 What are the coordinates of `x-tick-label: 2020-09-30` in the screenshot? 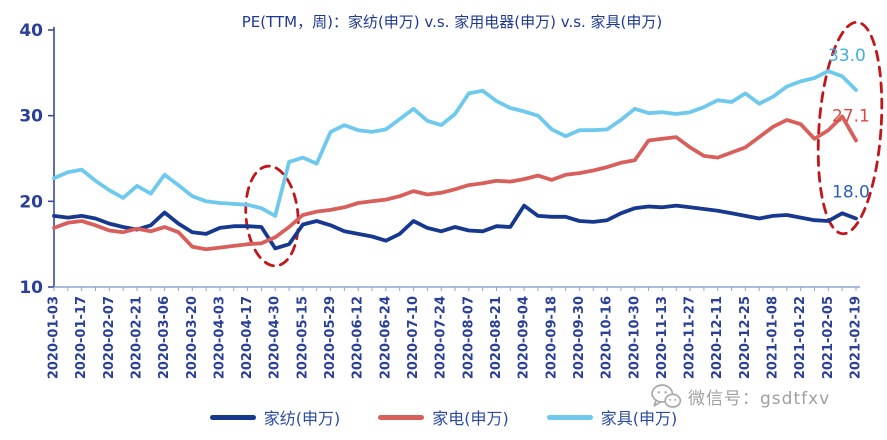 It's located at (579, 337).